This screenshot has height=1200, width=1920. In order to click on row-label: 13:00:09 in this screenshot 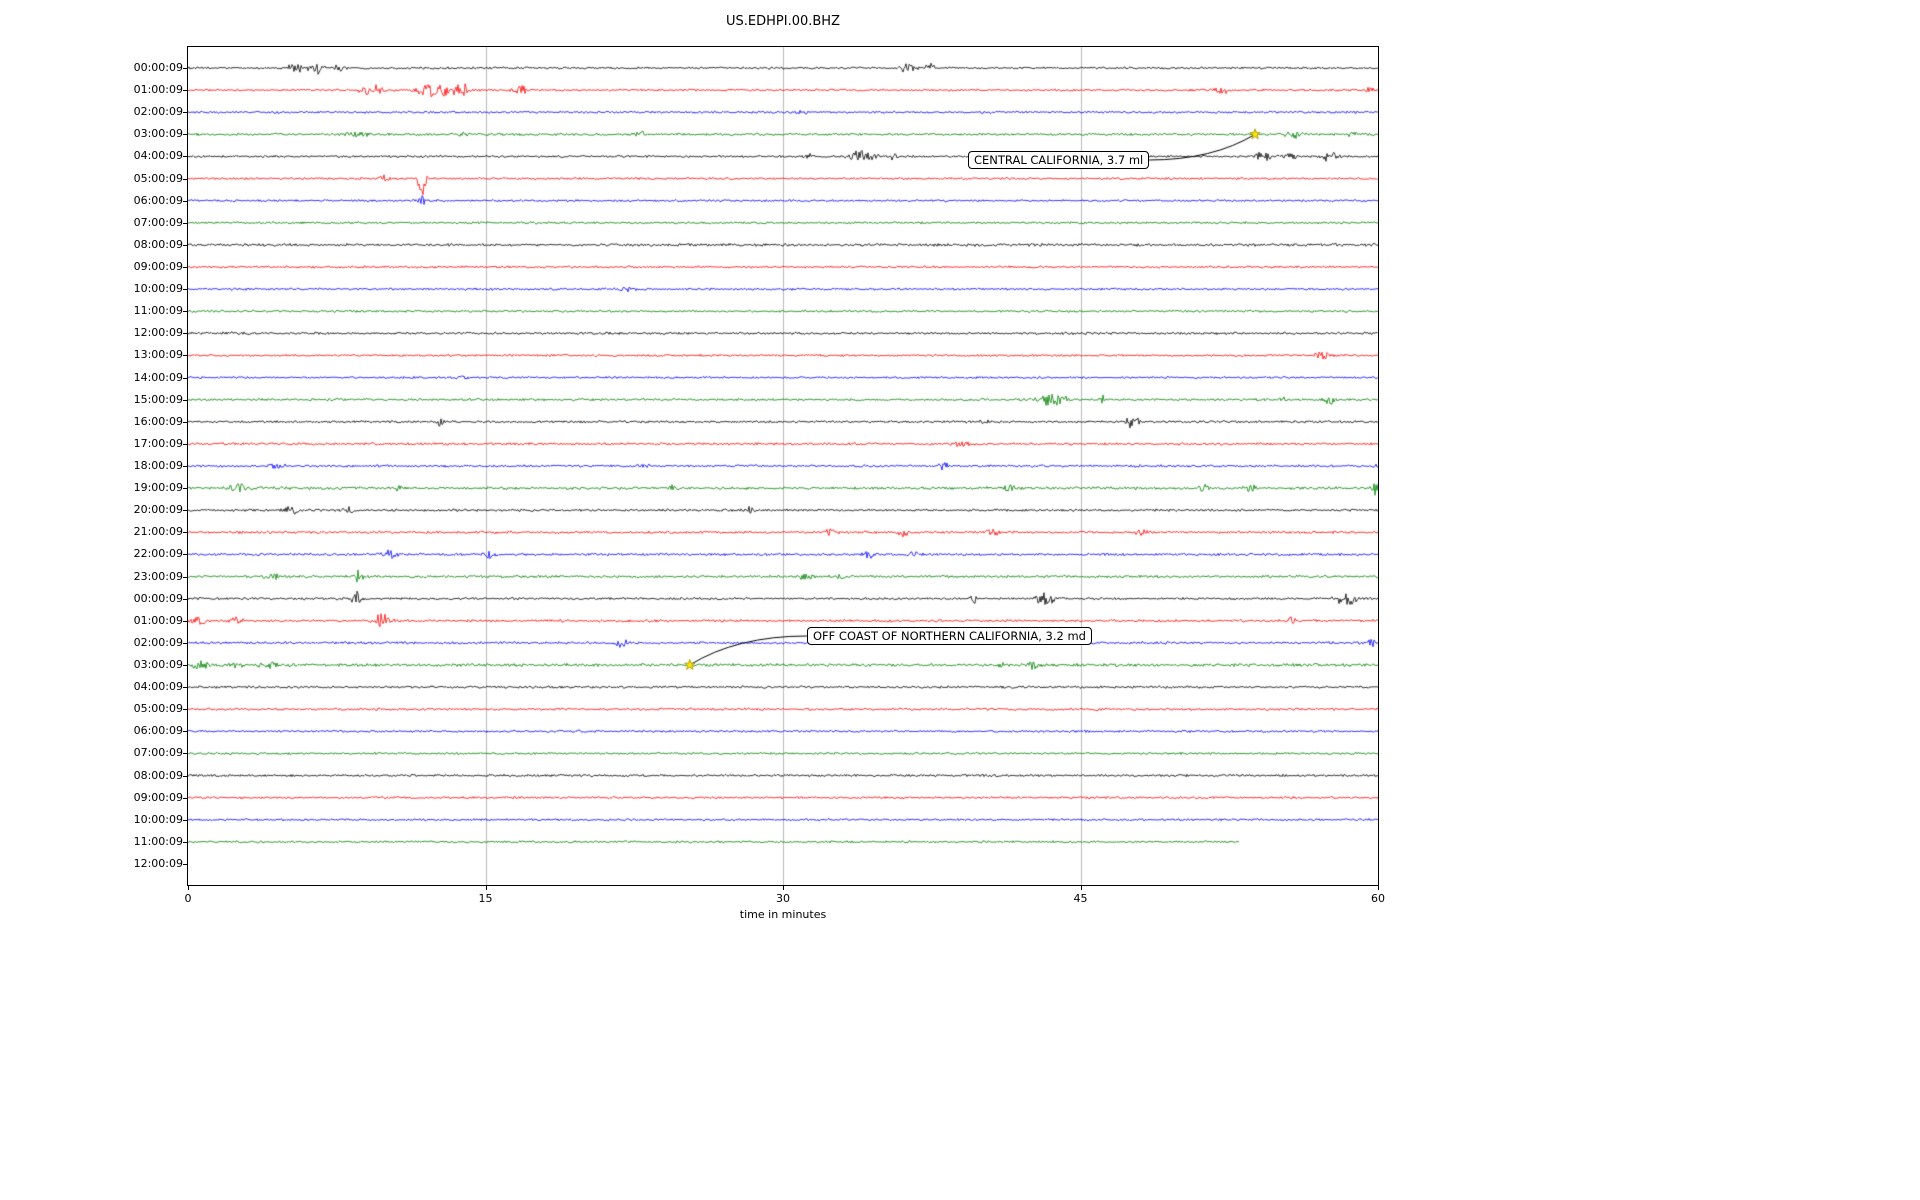, I will do `click(158, 355)`.